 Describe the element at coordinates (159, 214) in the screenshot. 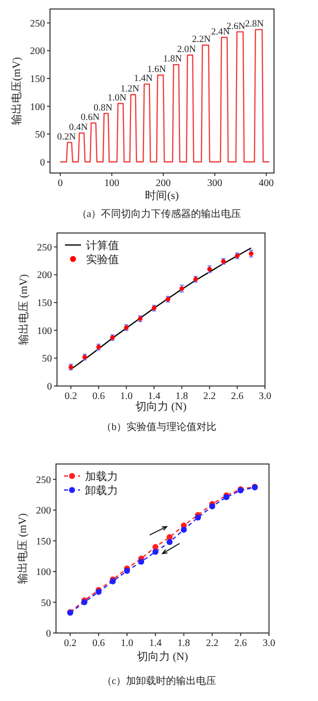

I see `text: （a）不同切向力下传感器的输出电压` at that location.